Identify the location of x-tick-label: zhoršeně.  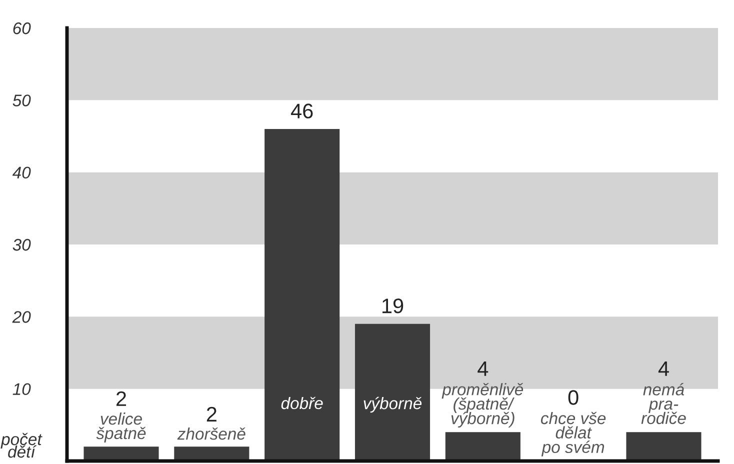
(211, 433).